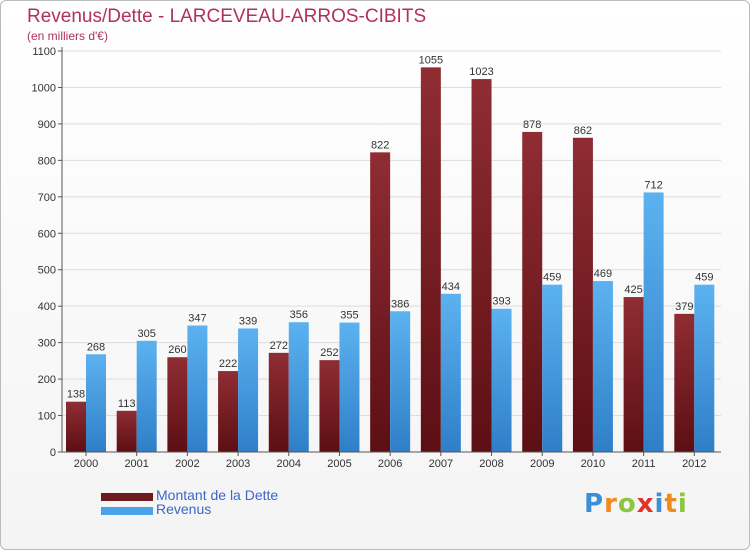 This screenshot has width=750, height=550. I want to click on data-label-dette: 822, so click(380, 145).